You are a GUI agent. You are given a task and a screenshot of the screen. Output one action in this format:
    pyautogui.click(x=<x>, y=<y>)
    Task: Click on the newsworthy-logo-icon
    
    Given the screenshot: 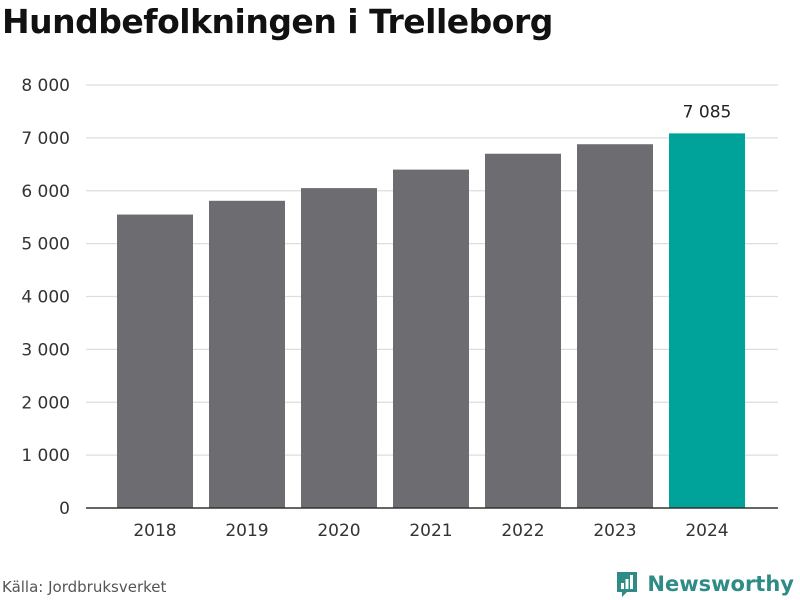 What is the action you would take?
    pyautogui.click(x=627, y=584)
    